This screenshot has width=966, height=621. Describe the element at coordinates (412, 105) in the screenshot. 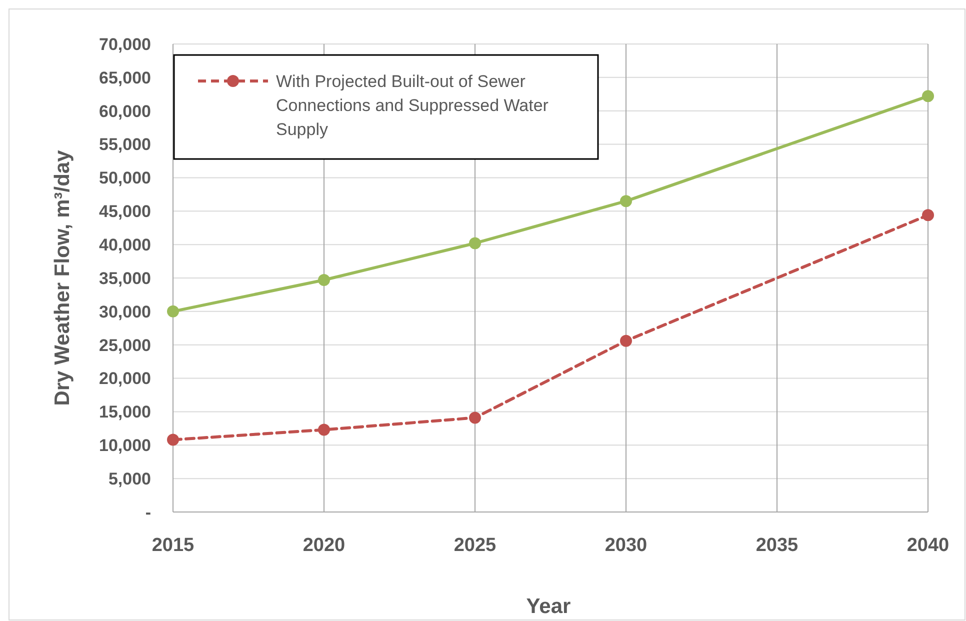

I see `legend-label: With Projected Built-out of Sewer Connections and Suppressed Water Supply` at that location.